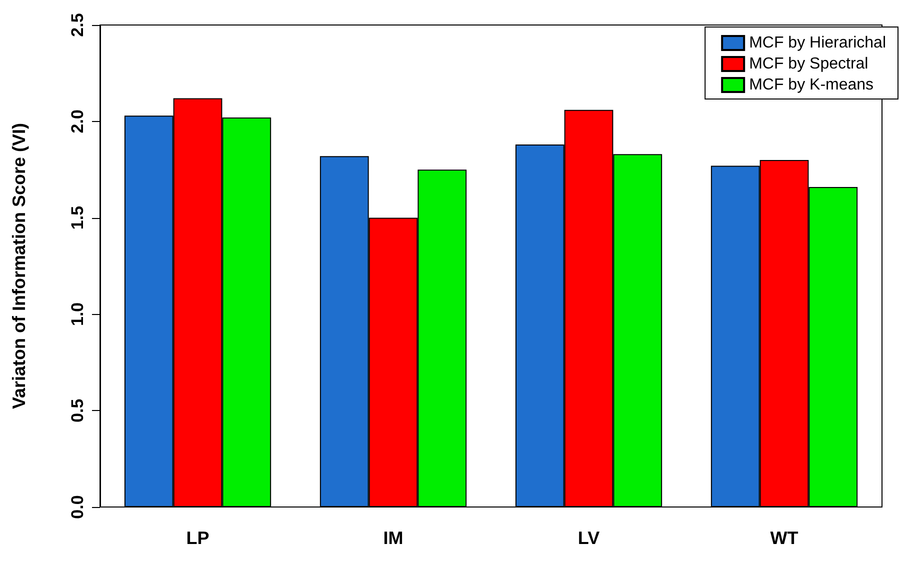 The width and height of the screenshot is (900, 563). Describe the element at coordinates (77, 507) in the screenshot. I see `y-tick-label: 0.0` at that location.